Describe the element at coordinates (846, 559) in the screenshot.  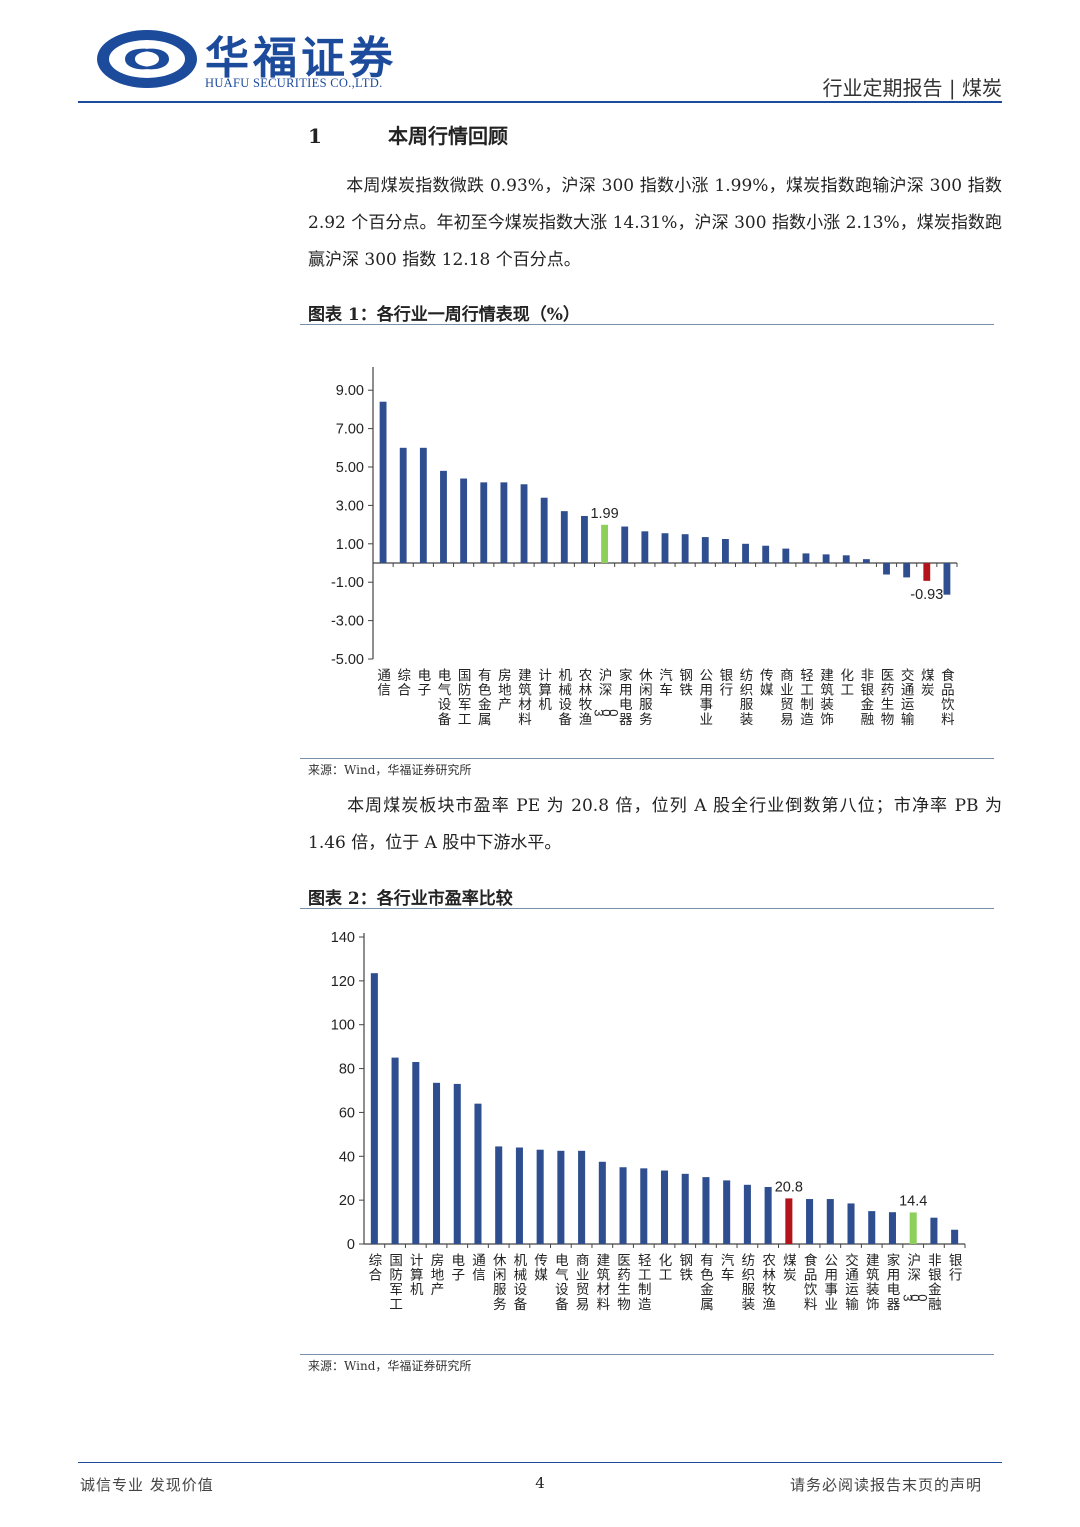
I see `bar-化工` at that location.